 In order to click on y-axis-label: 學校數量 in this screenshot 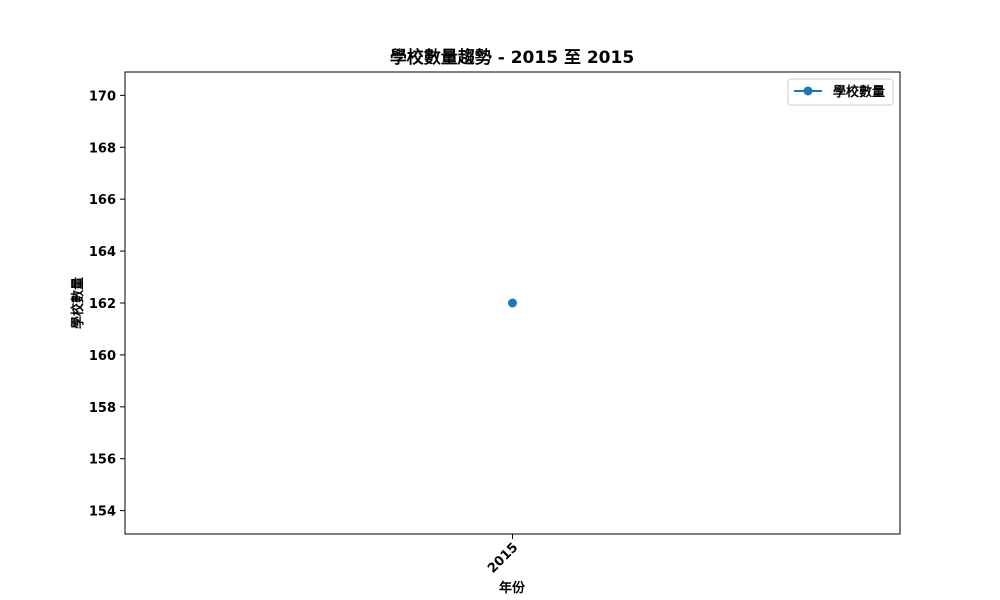, I will do `click(78, 303)`.